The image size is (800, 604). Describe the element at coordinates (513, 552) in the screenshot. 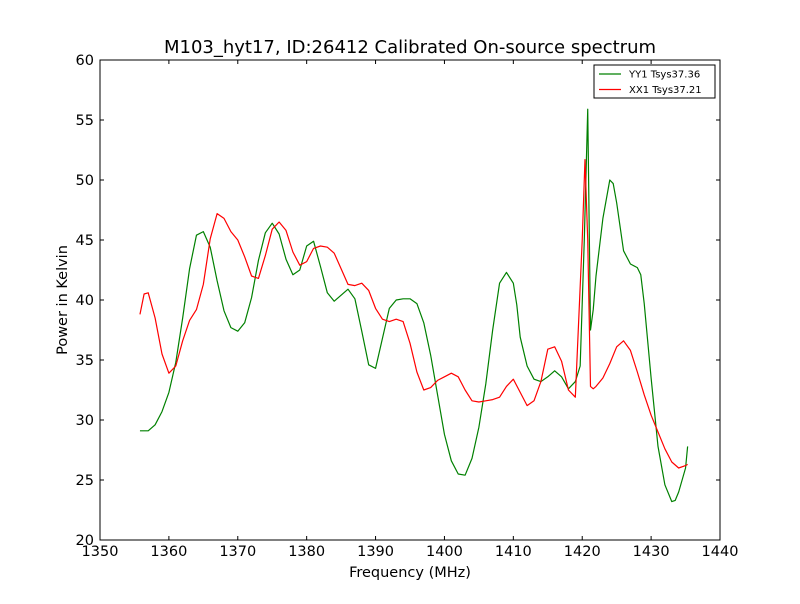

I see `x-tick-label: 1410` at that location.